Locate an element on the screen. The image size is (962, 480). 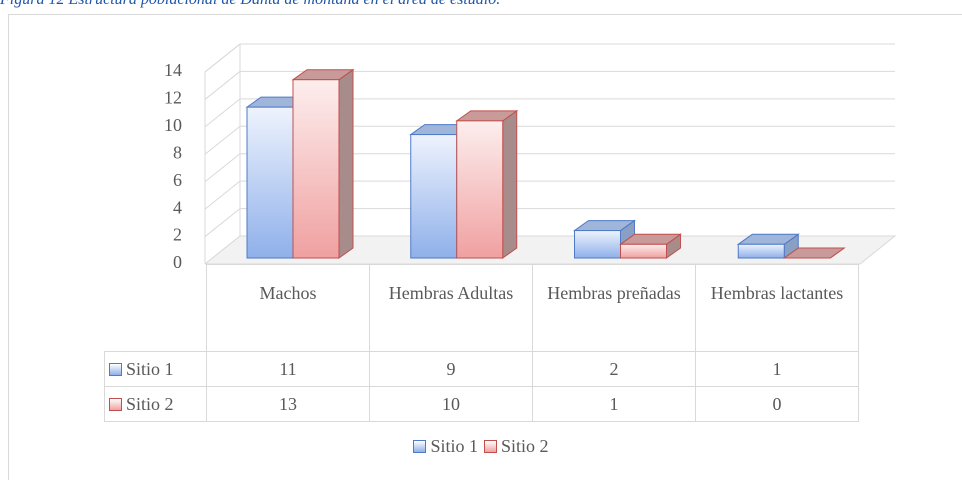
legend-label: Sitio 2 is located at coordinates (525, 446).